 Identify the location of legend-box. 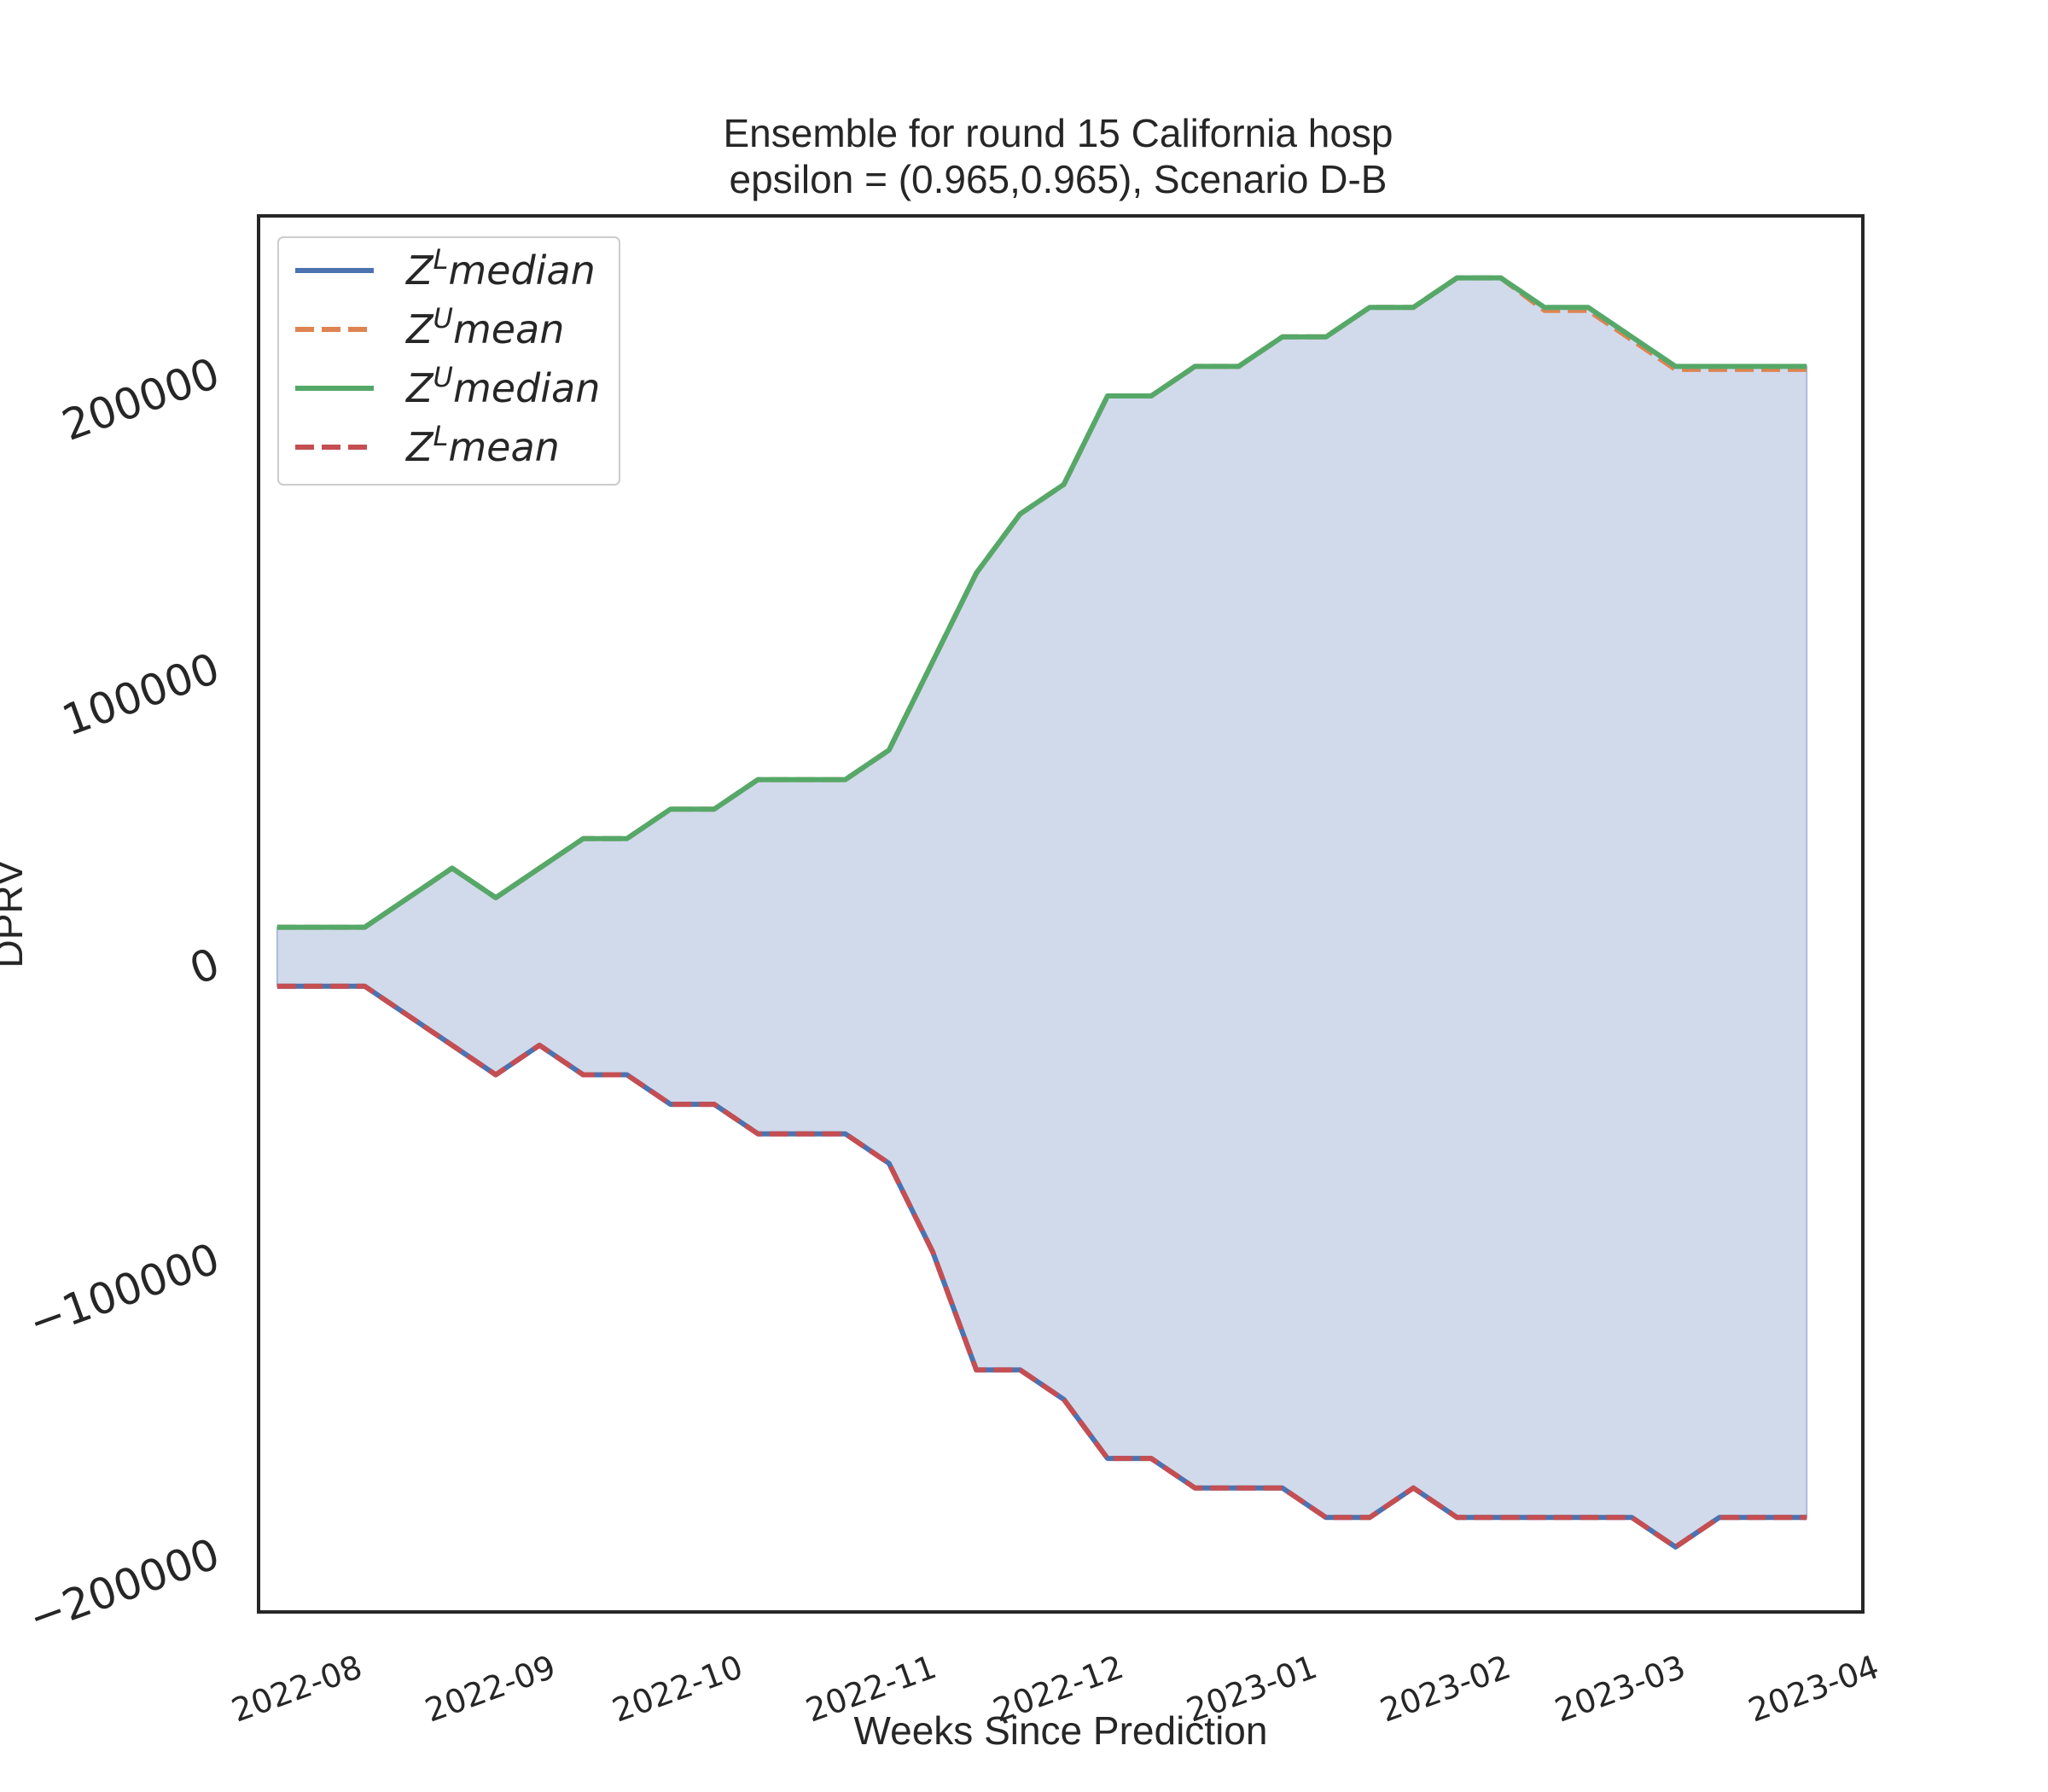
(449, 361).